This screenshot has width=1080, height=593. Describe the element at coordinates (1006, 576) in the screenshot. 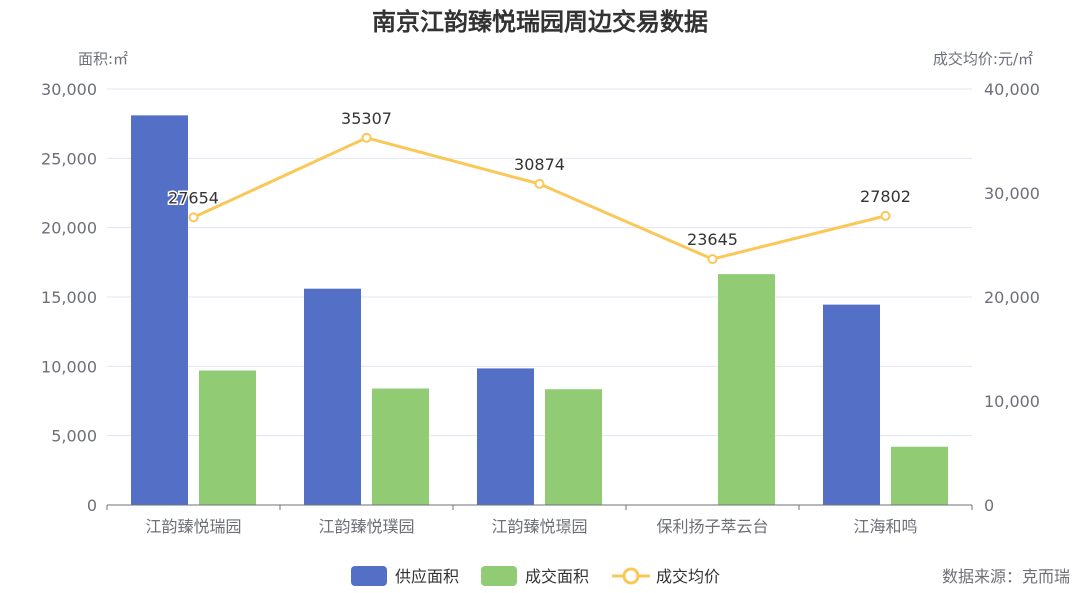

I see `data-source: 数据来源：克而瑞` at that location.